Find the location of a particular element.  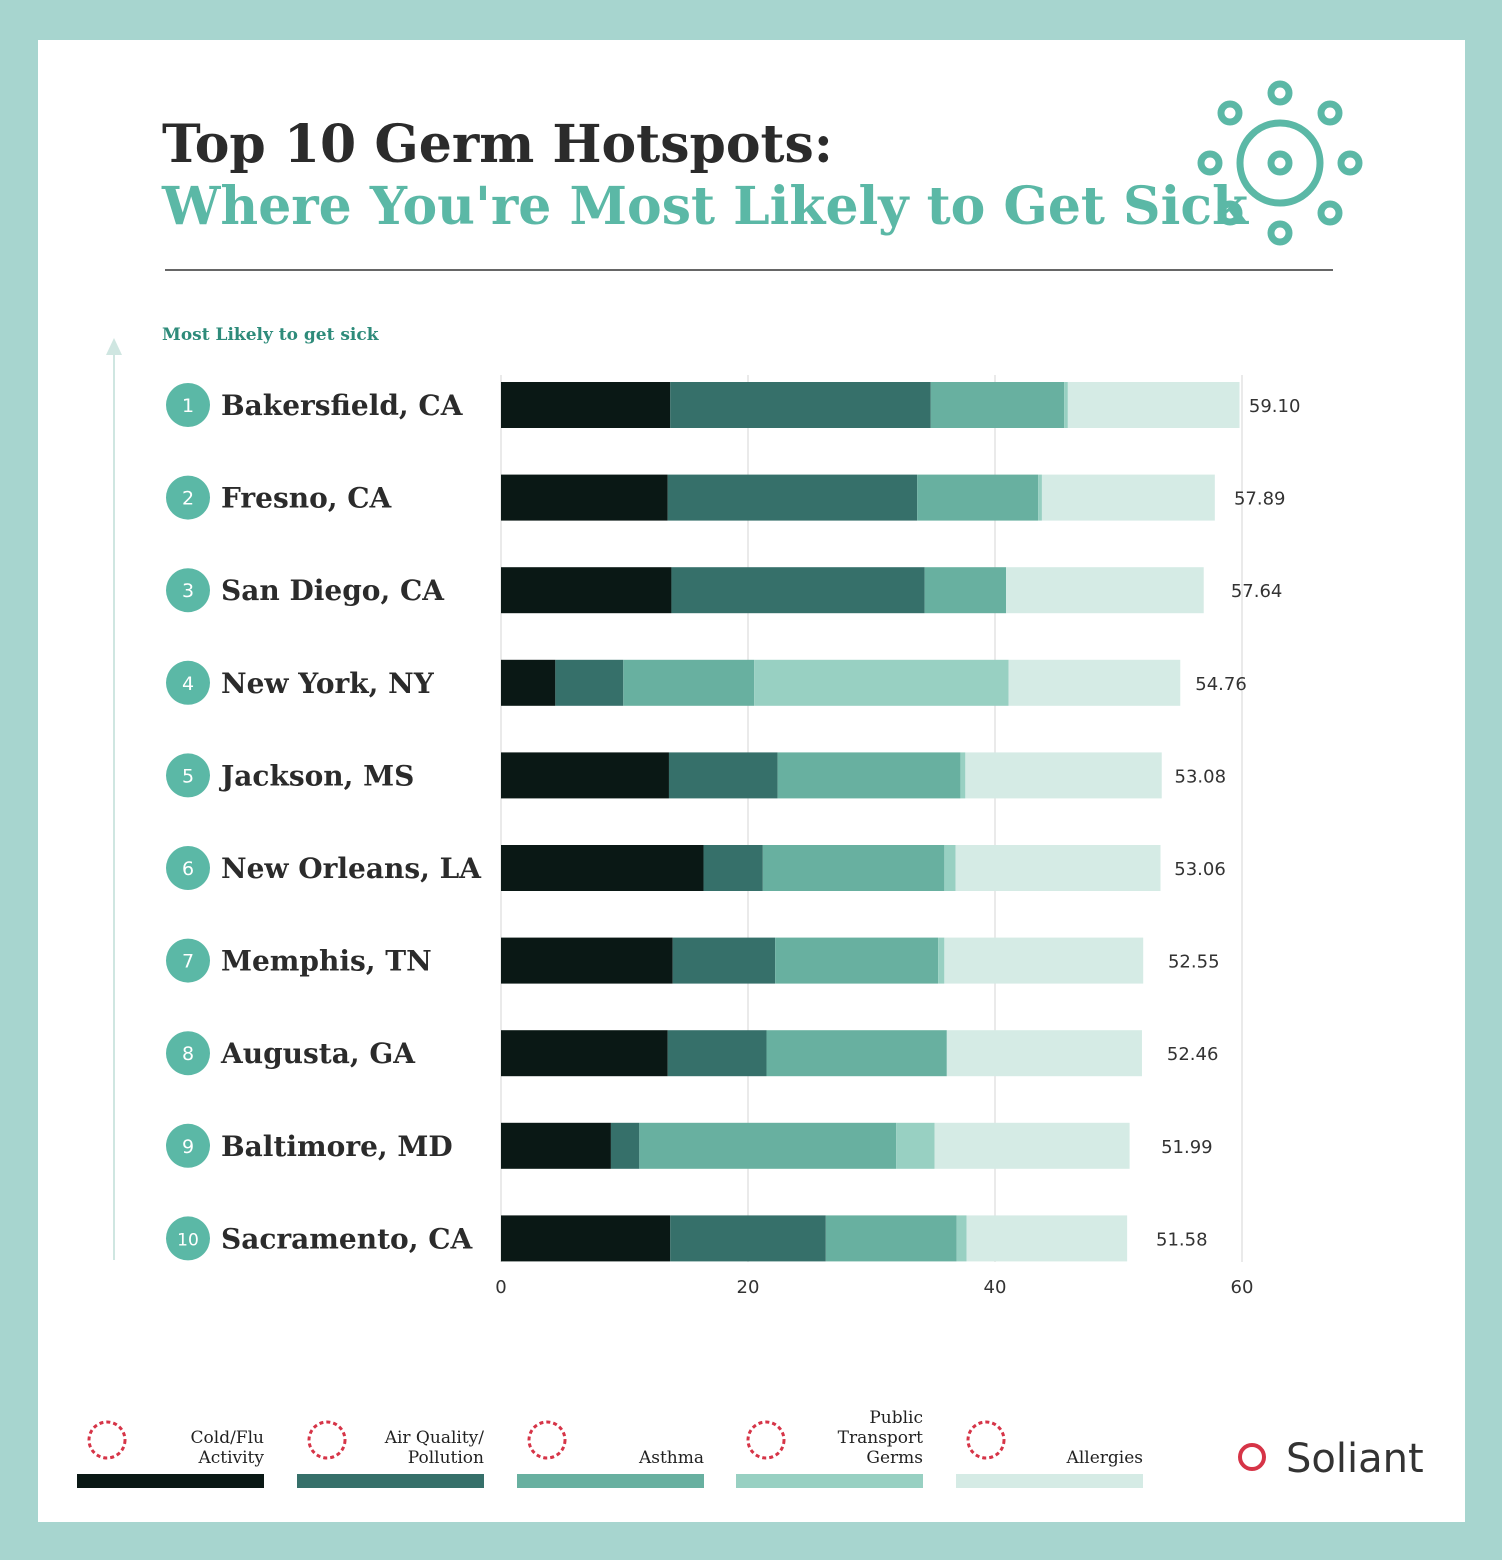

rank-label: 6 is located at coordinates (188, 869).